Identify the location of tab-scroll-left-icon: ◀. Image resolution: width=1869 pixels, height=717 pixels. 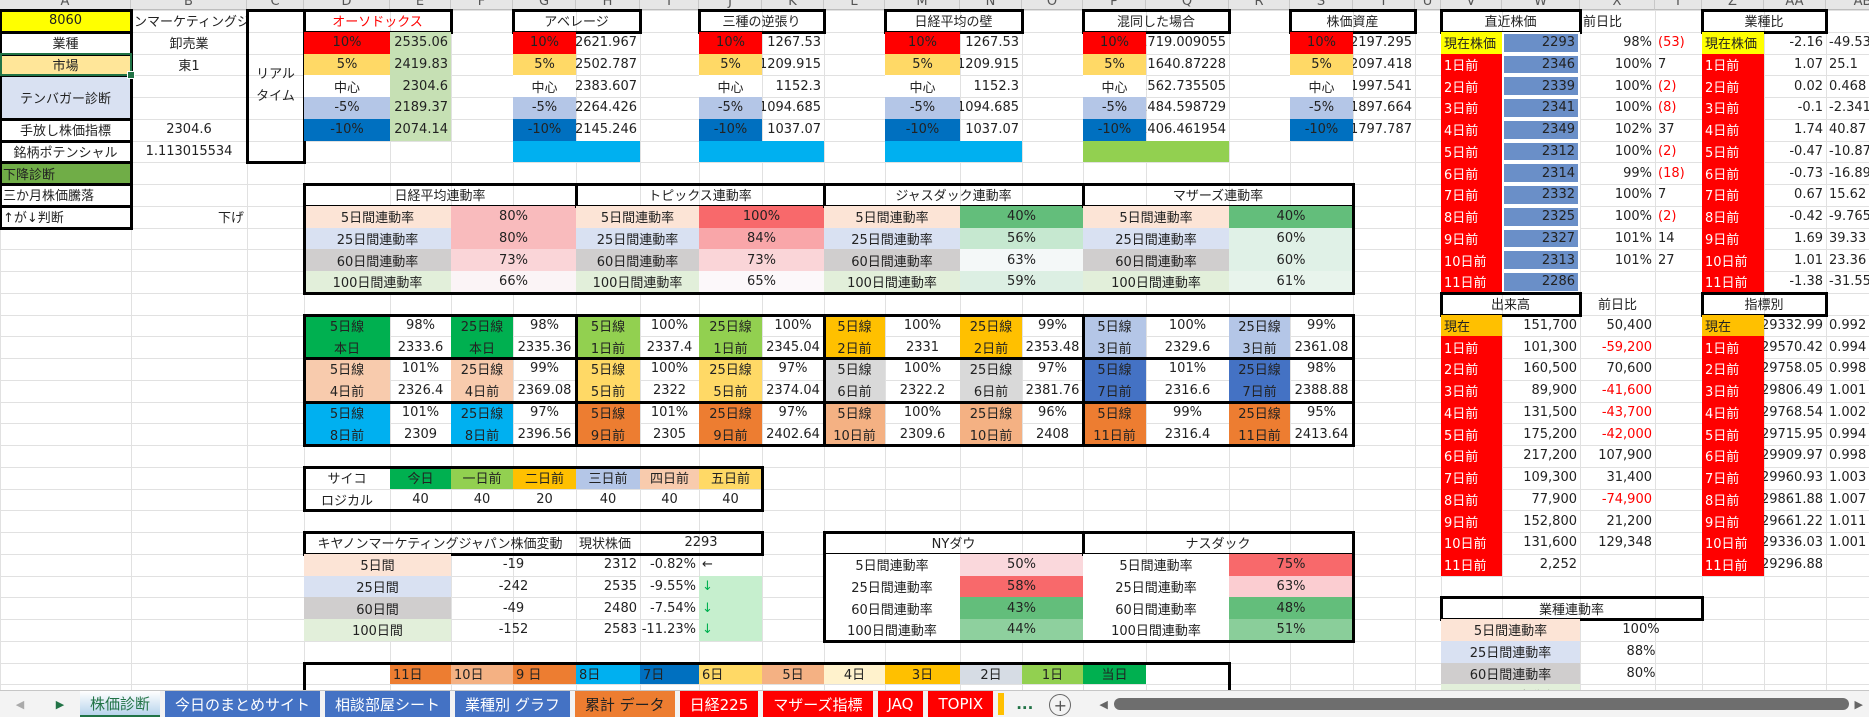
(20, 704).